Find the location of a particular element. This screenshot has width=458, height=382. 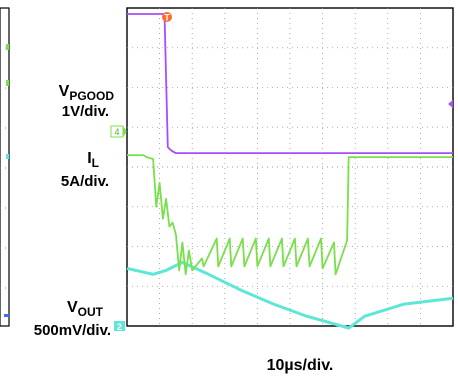

left-screen-frame is located at coordinates (5, 167).